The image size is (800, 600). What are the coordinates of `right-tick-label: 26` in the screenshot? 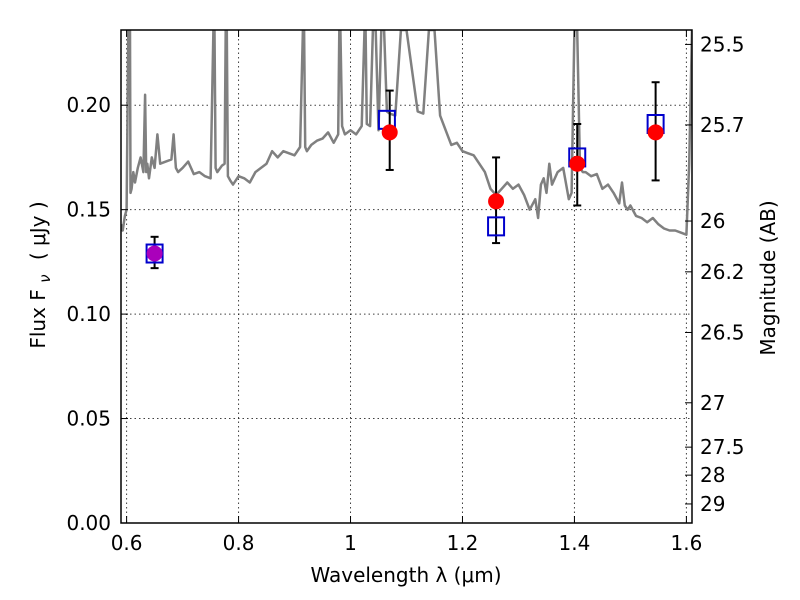 It's located at (712, 221).